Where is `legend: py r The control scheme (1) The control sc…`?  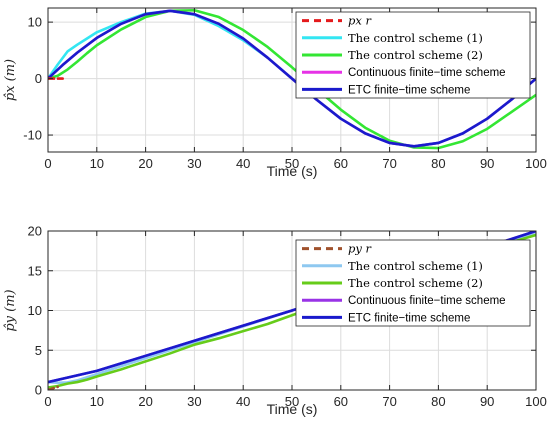
legend: py r The control scheme (1) The control sc… is located at coordinates (413, 283).